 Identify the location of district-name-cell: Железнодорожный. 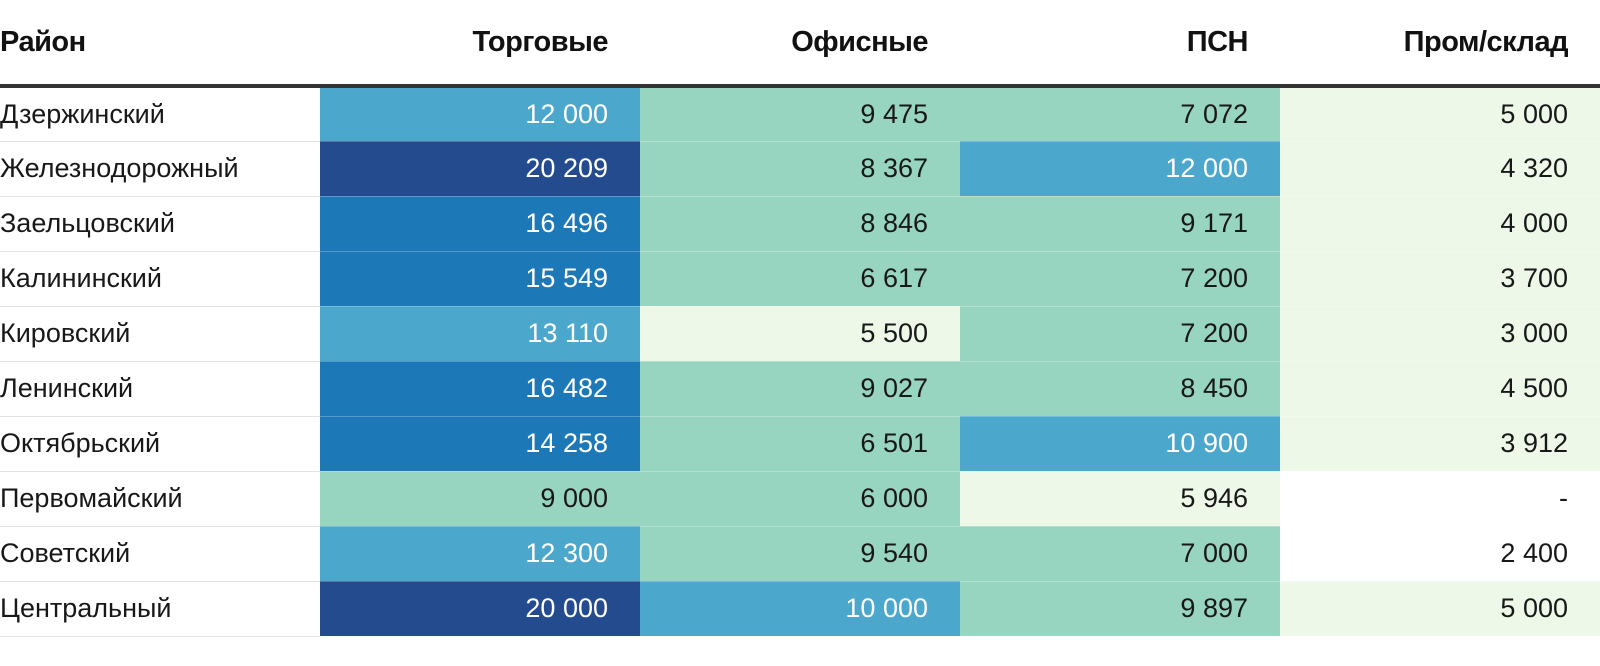
(160, 169).